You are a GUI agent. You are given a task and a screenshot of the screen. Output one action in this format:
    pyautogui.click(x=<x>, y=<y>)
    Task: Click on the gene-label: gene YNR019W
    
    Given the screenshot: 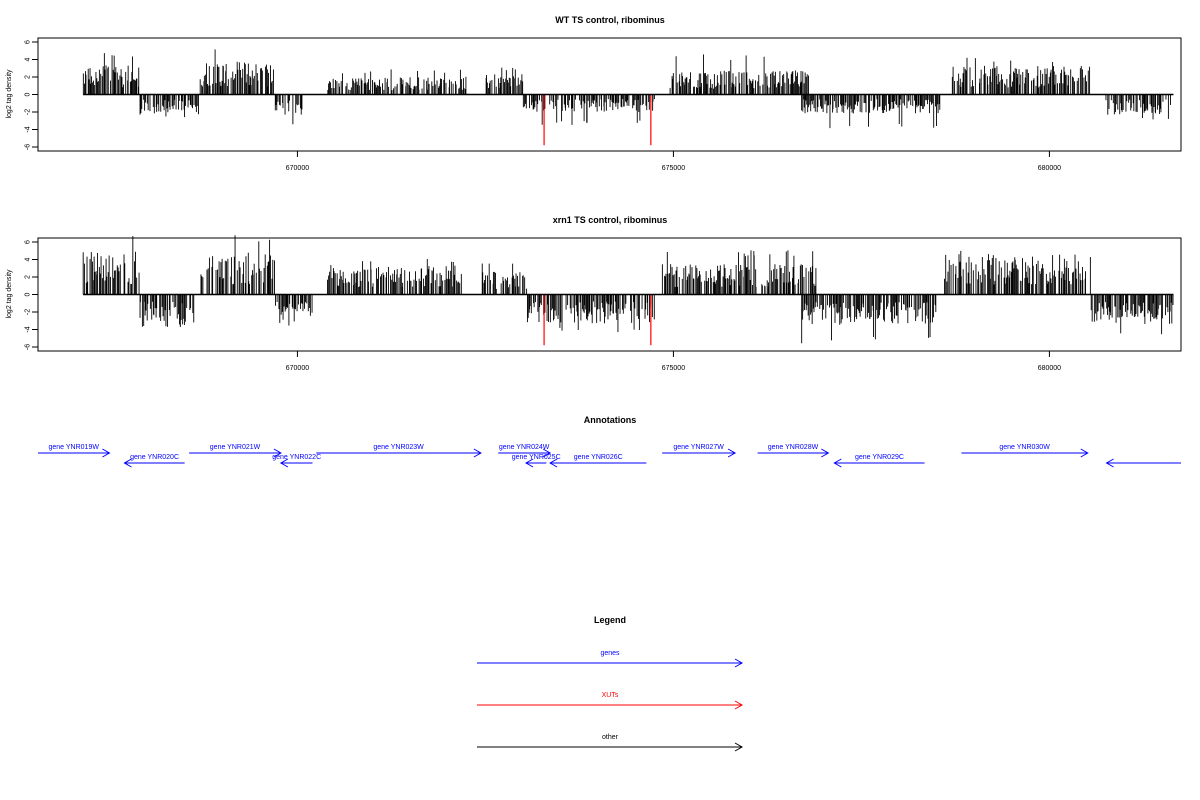 What is the action you would take?
    pyautogui.click(x=73, y=447)
    